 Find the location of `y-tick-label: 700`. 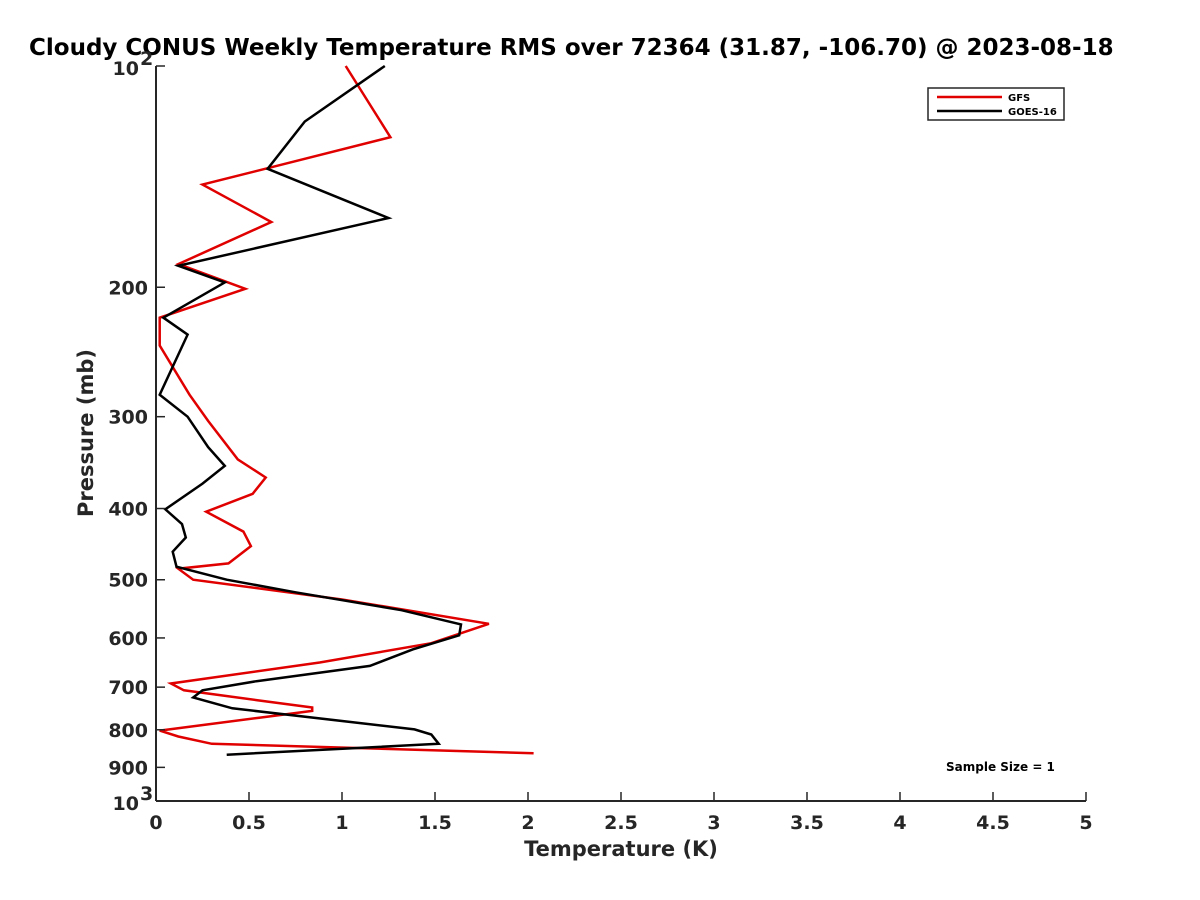

y-tick-label: 700 is located at coordinates (128, 688).